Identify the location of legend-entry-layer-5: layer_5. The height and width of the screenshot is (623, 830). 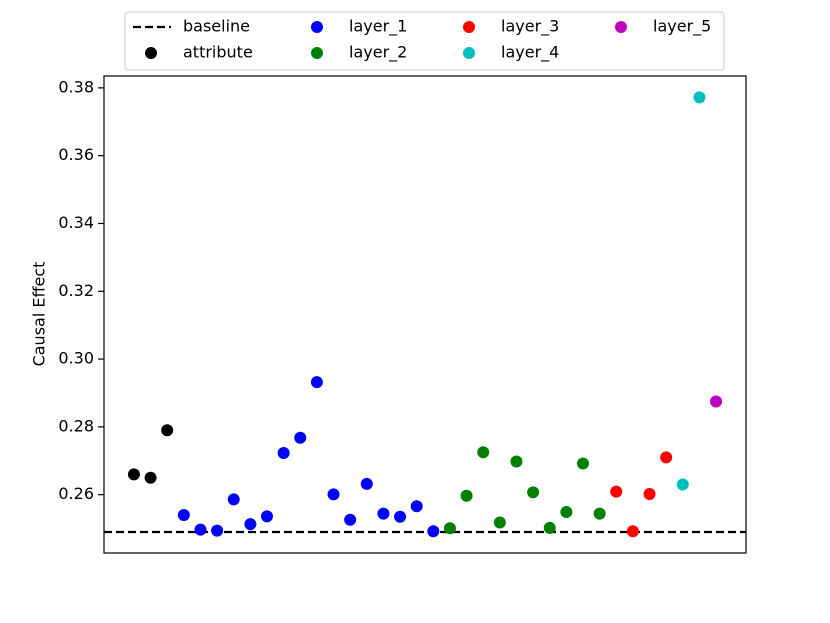
(663, 27).